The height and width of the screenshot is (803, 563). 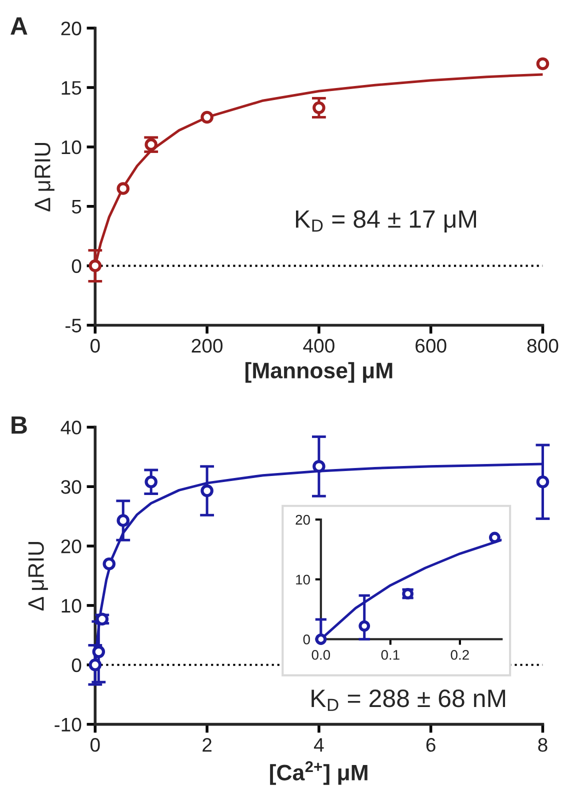 What do you see at coordinates (409, 700) in the screenshot?
I see `annotation: K$_{D}$ = 288 ± 68 nM` at bounding box center [409, 700].